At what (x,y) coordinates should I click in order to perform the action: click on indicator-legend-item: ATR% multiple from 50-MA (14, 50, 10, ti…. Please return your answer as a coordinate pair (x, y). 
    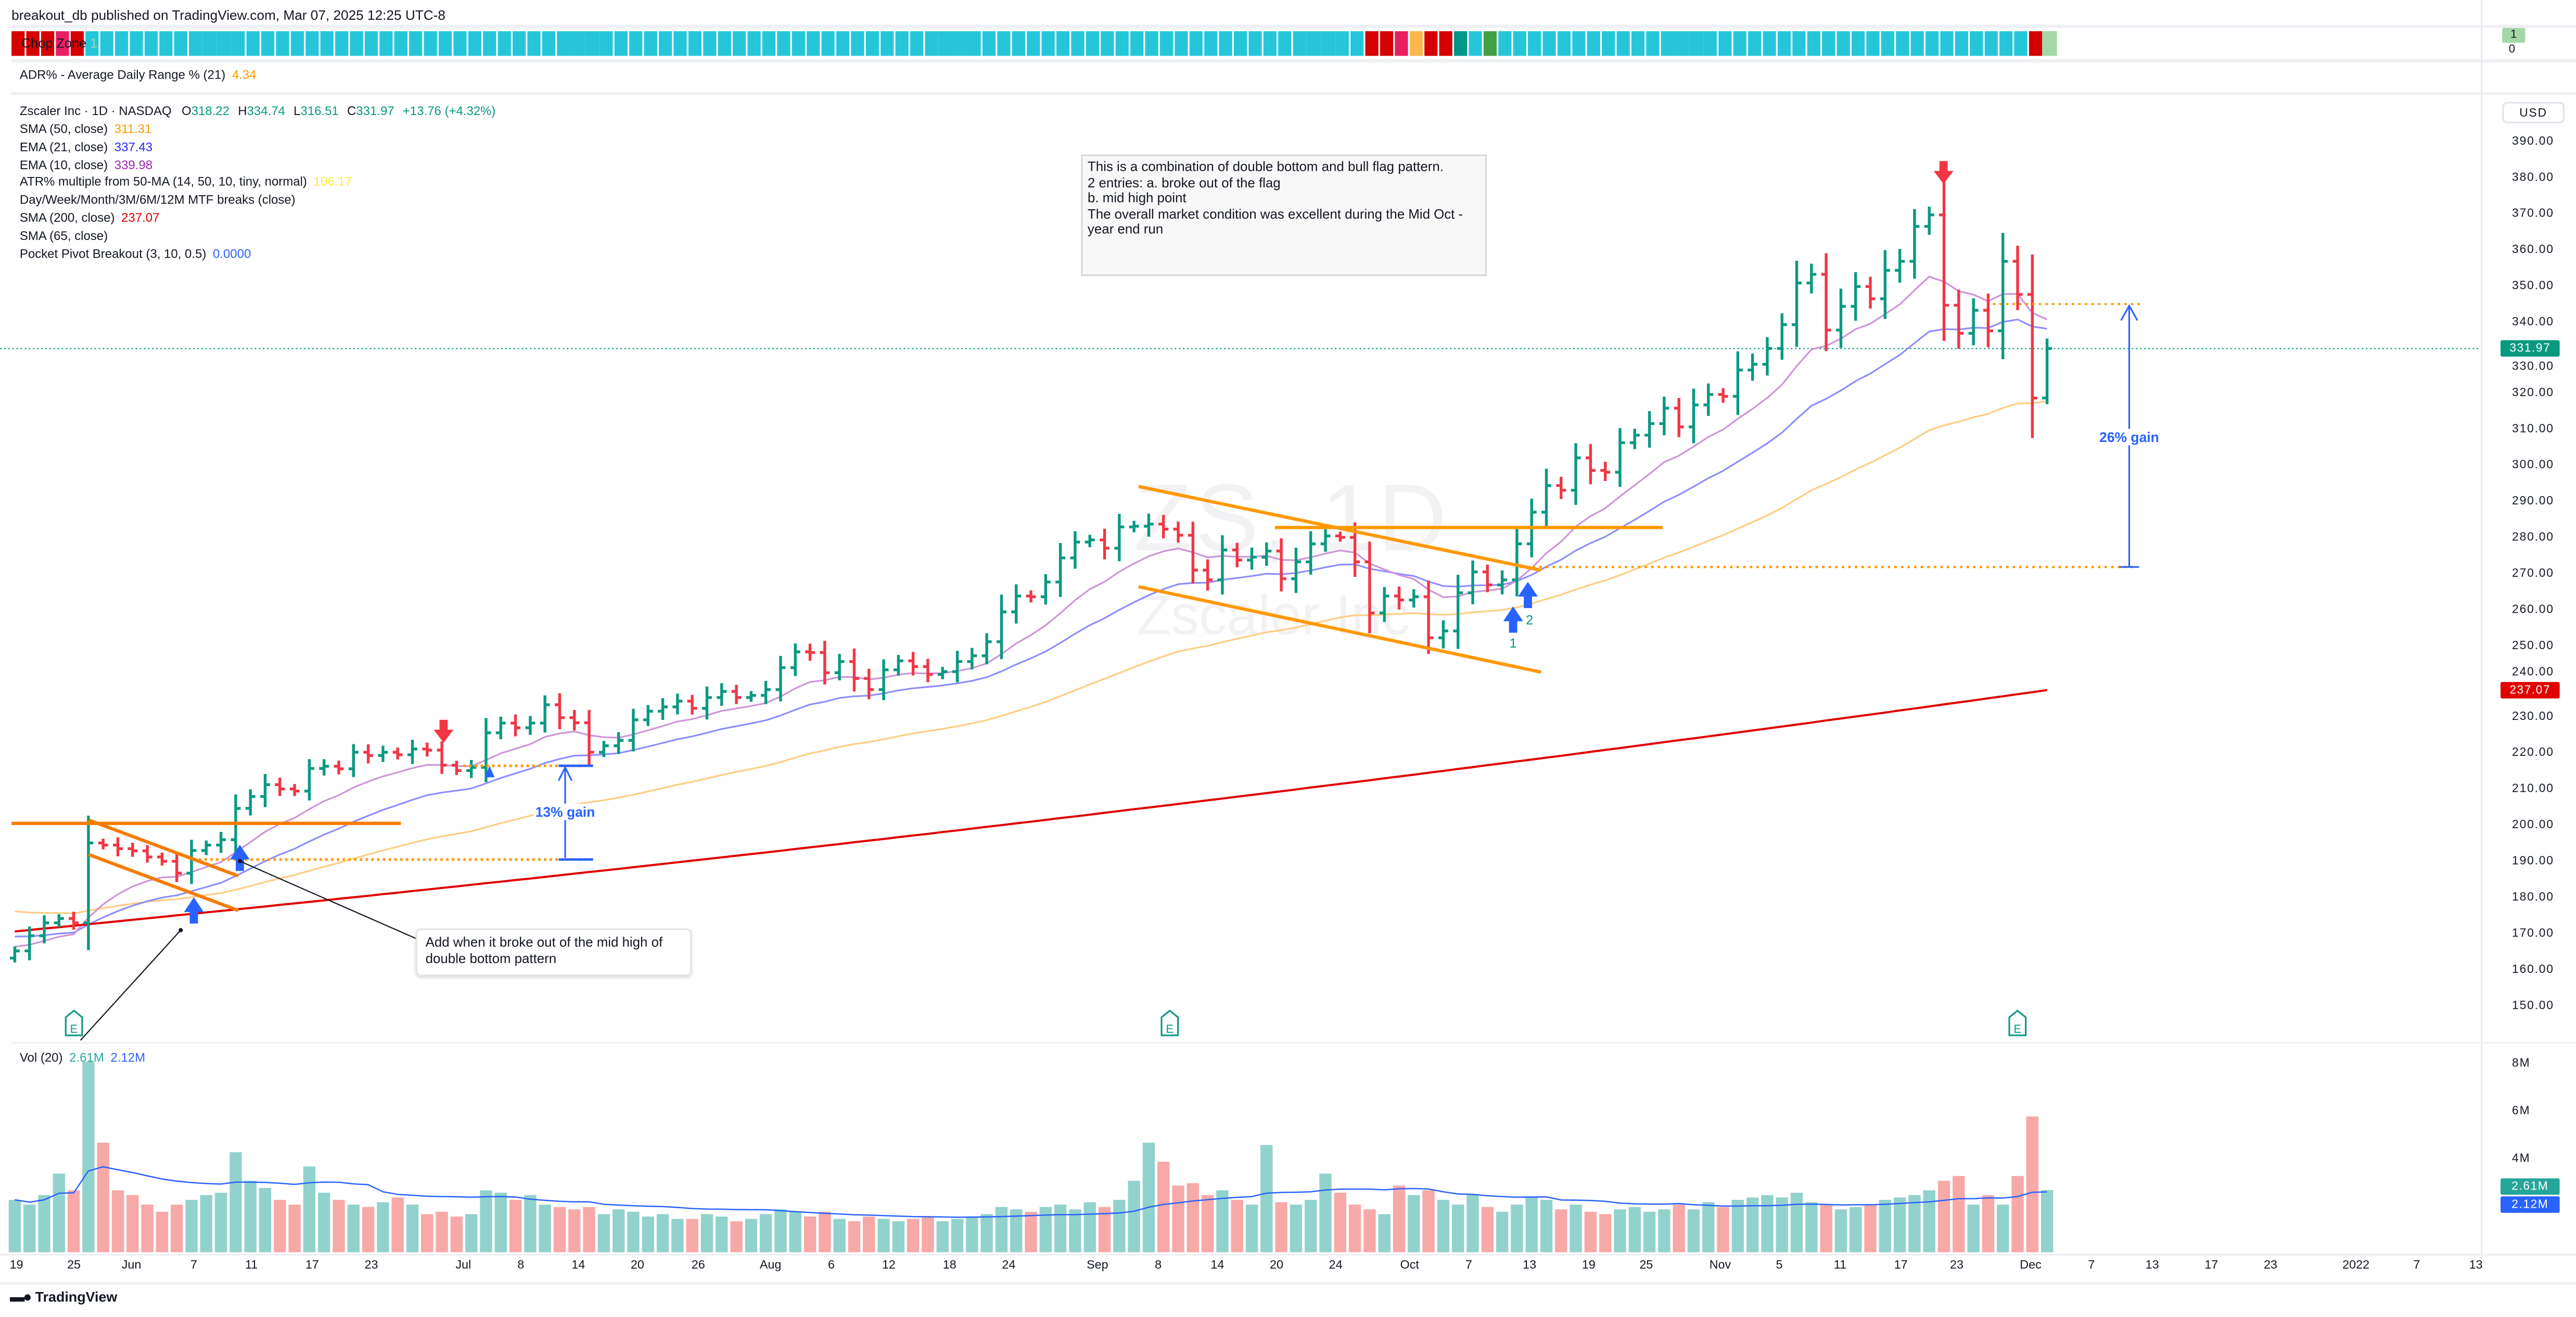
    Looking at the image, I should click on (186, 182).